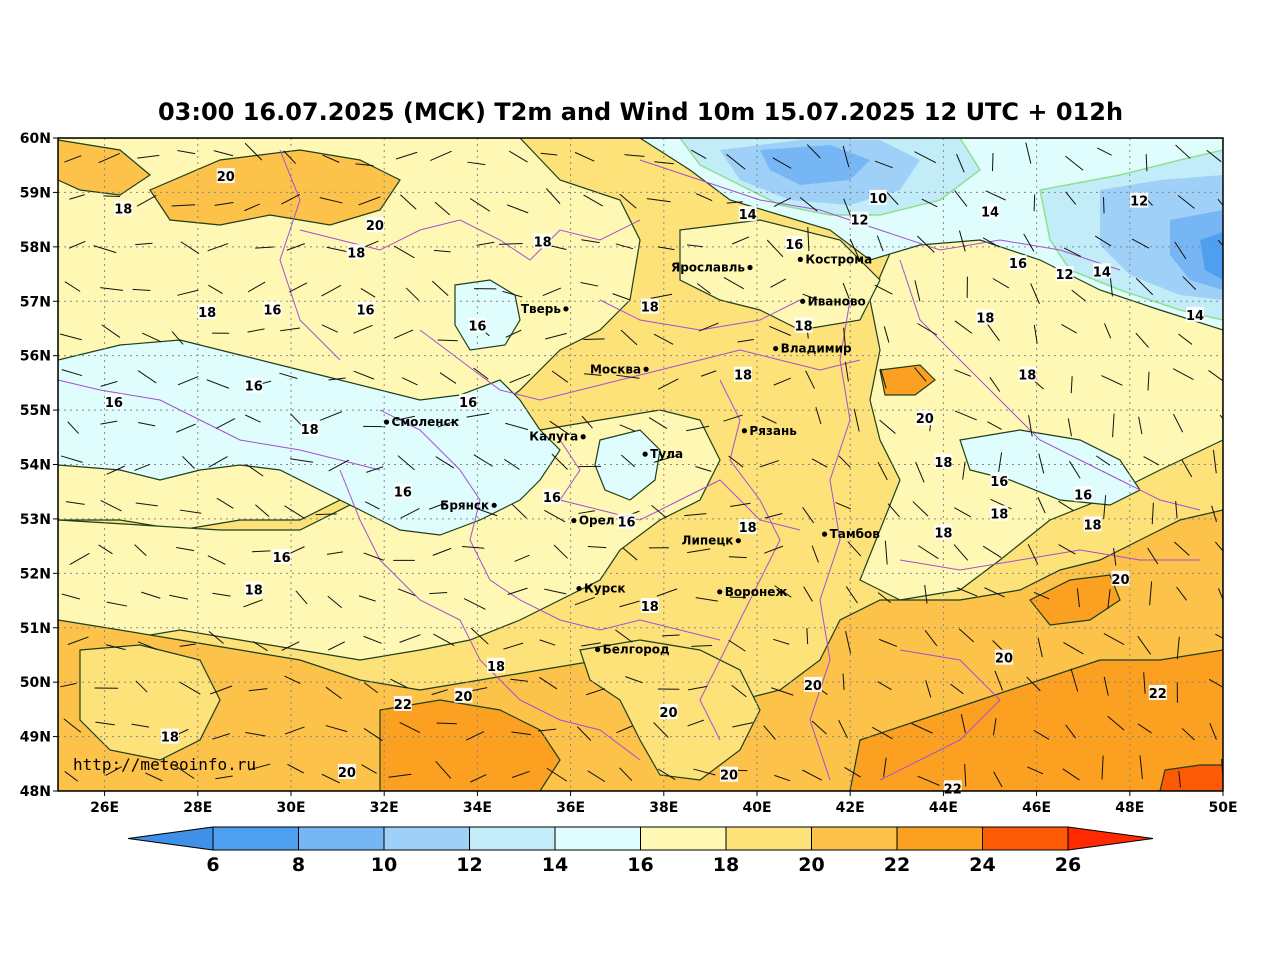 This screenshot has width=1281, height=963. I want to click on city-marker: Ярославль, so click(712, 268).